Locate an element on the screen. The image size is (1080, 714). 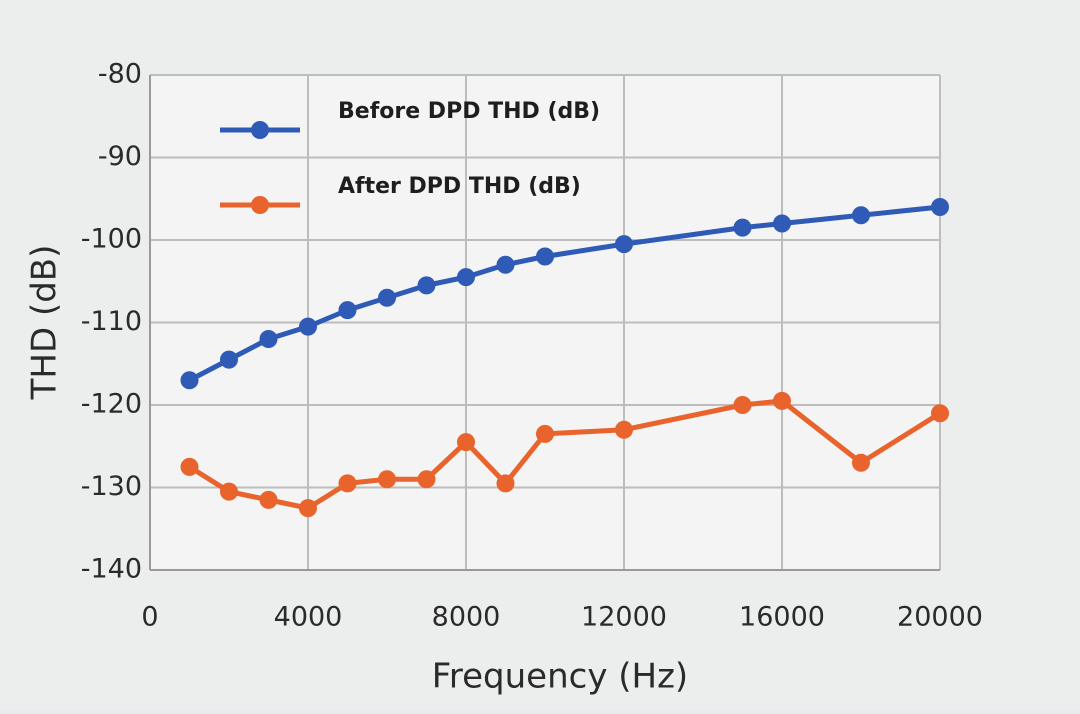
x-tick-label: 12000 is located at coordinates (624, 617).